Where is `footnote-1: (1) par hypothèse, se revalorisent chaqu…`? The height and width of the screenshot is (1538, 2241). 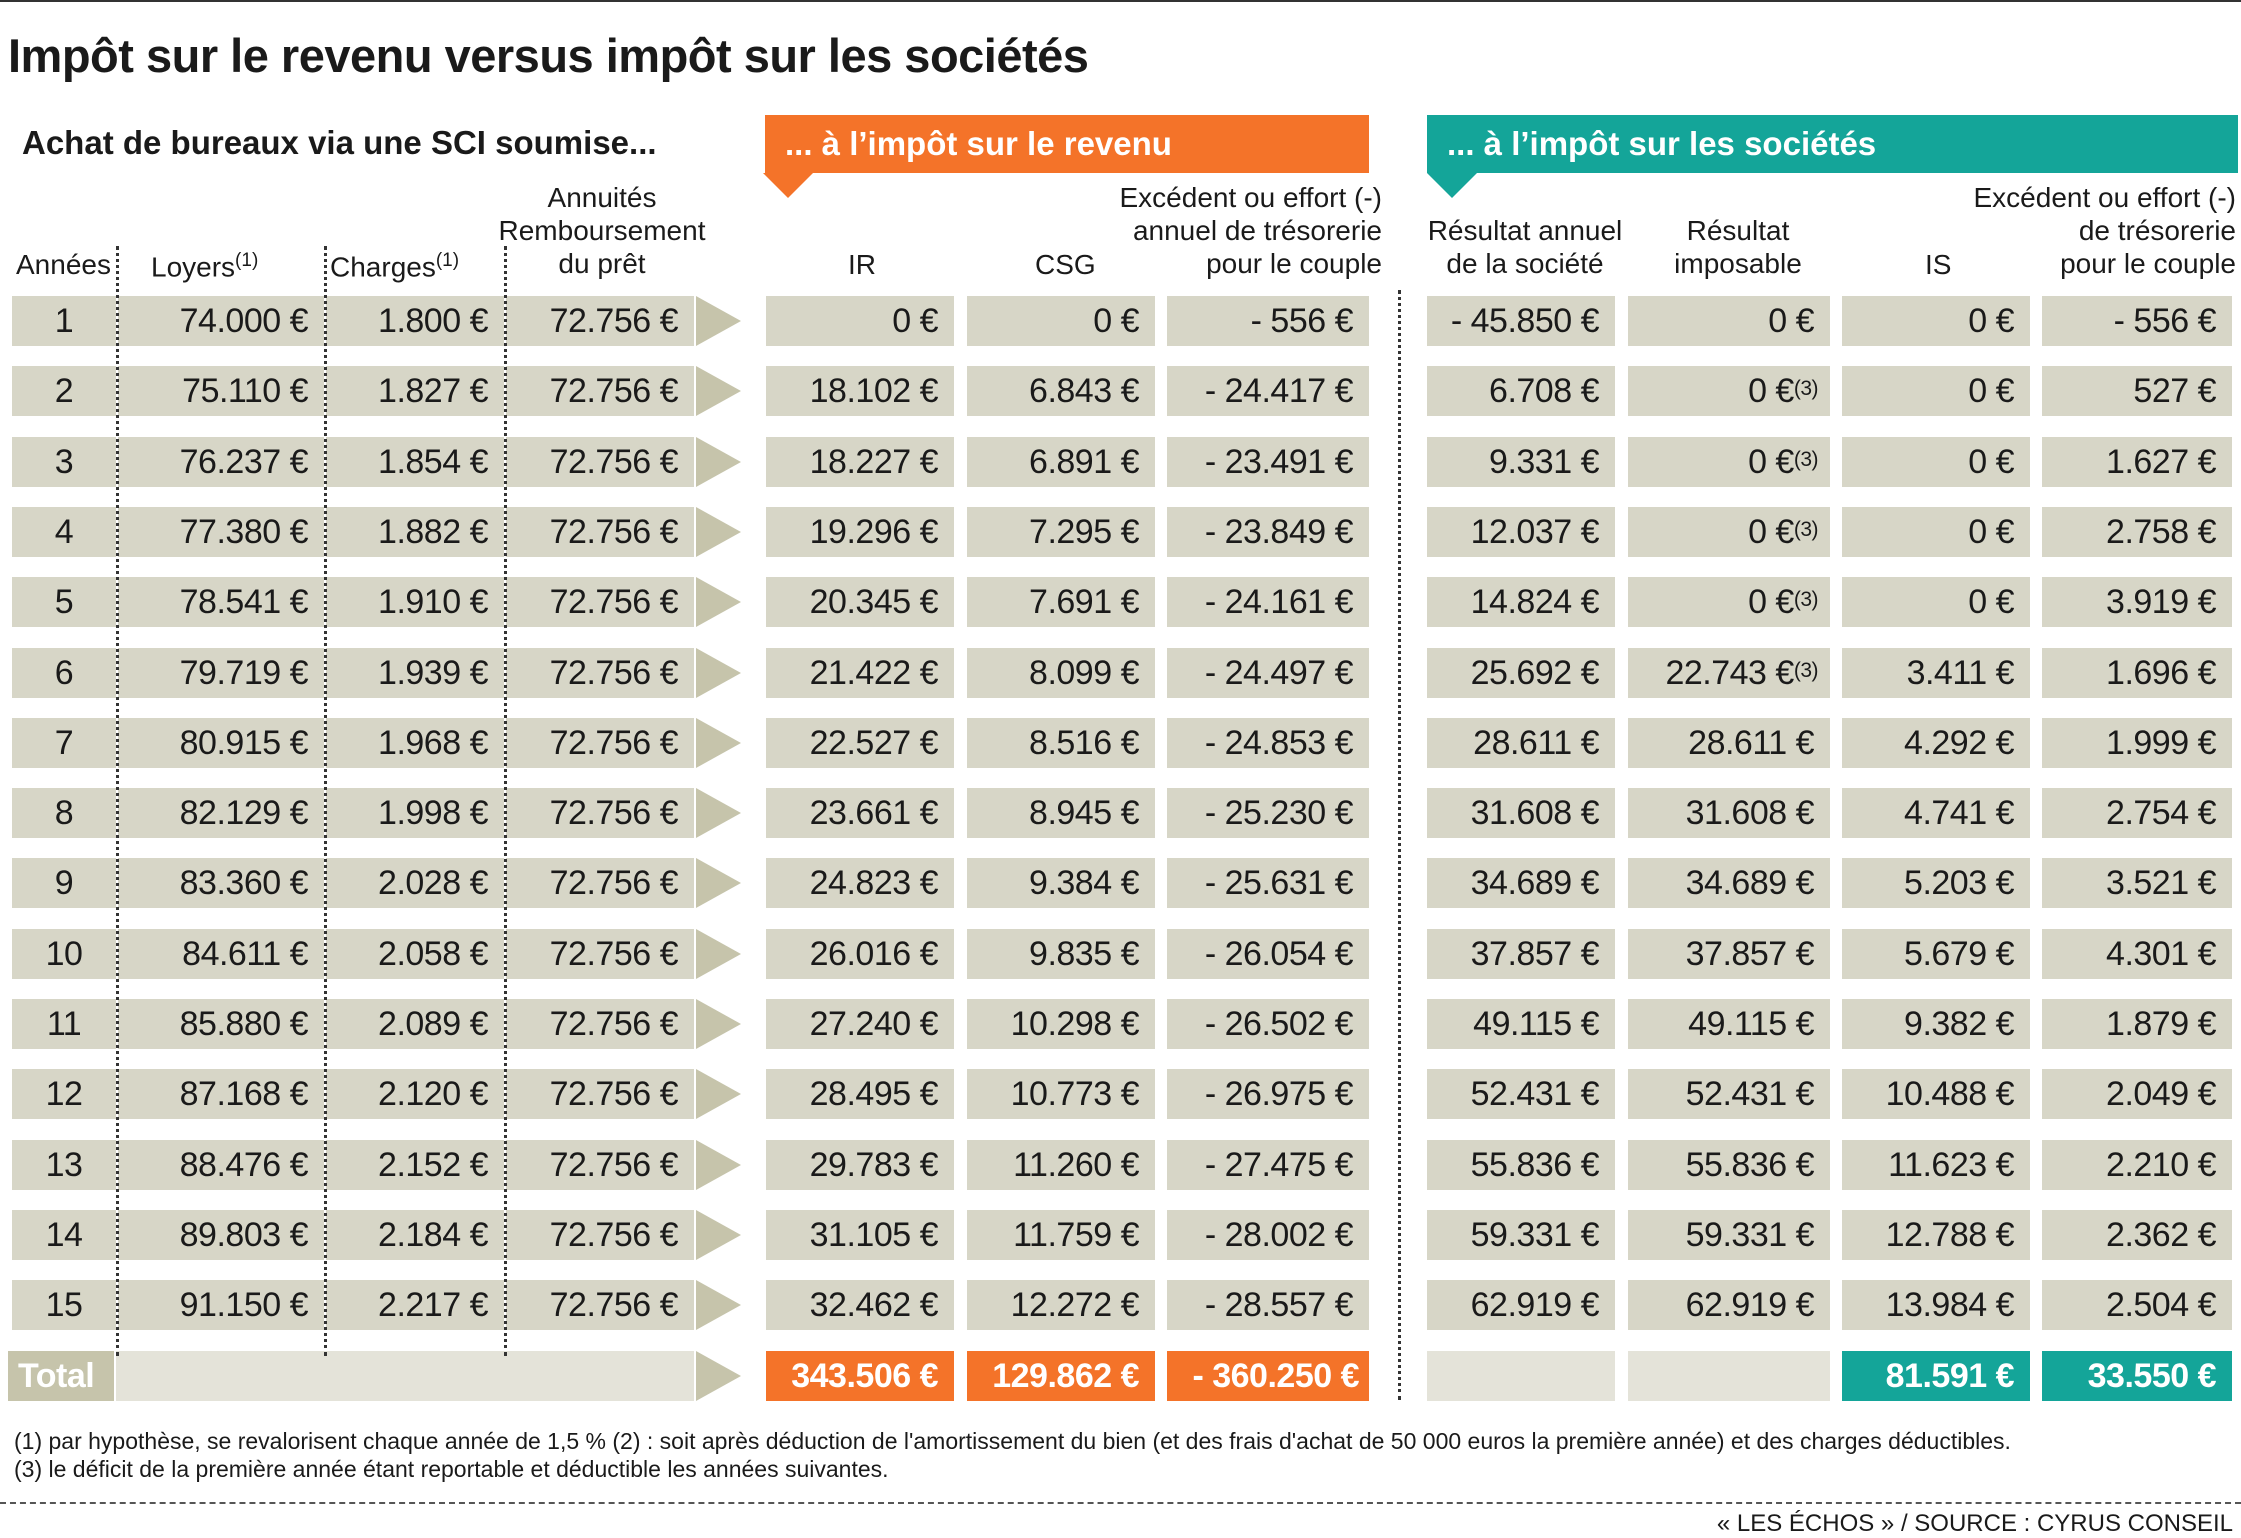 footnote-1: (1) par hypothèse, se revalorisent chaqu… is located at coordinates (1012, 1441).